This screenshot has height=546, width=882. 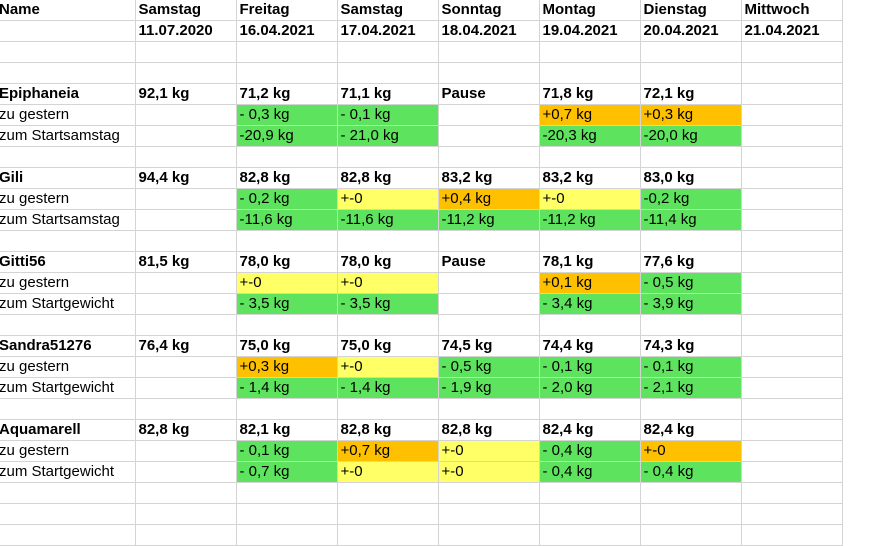 What do you see at coordinates (590, 10) in the screenshot?
I see `header-day: Montag` at bounding box center [590, 10].